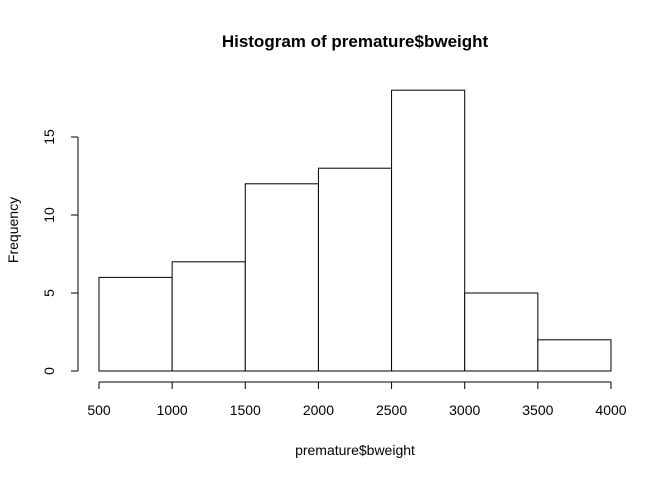 The image size is (672, 480). What do you see at coordinates (537, 410) in the screenshot?
I see `x-tick-label: 3500` at bounding box center [537, 410].